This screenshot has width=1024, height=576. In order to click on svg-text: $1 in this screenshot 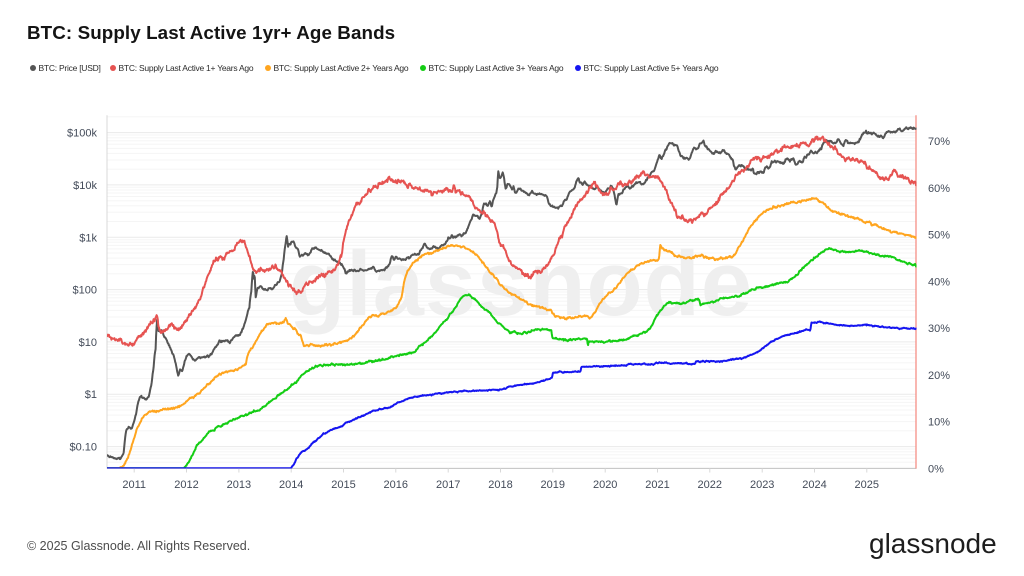, I will do `click(91, 395)`.